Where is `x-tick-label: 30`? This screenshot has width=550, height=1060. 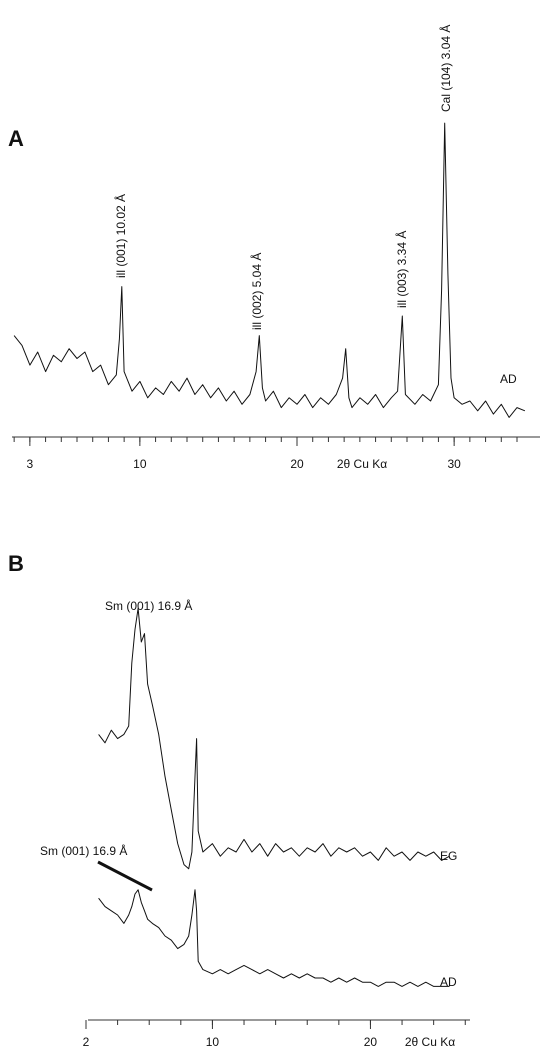
x-tick-label: 30 is located at coordinates (454, 464).